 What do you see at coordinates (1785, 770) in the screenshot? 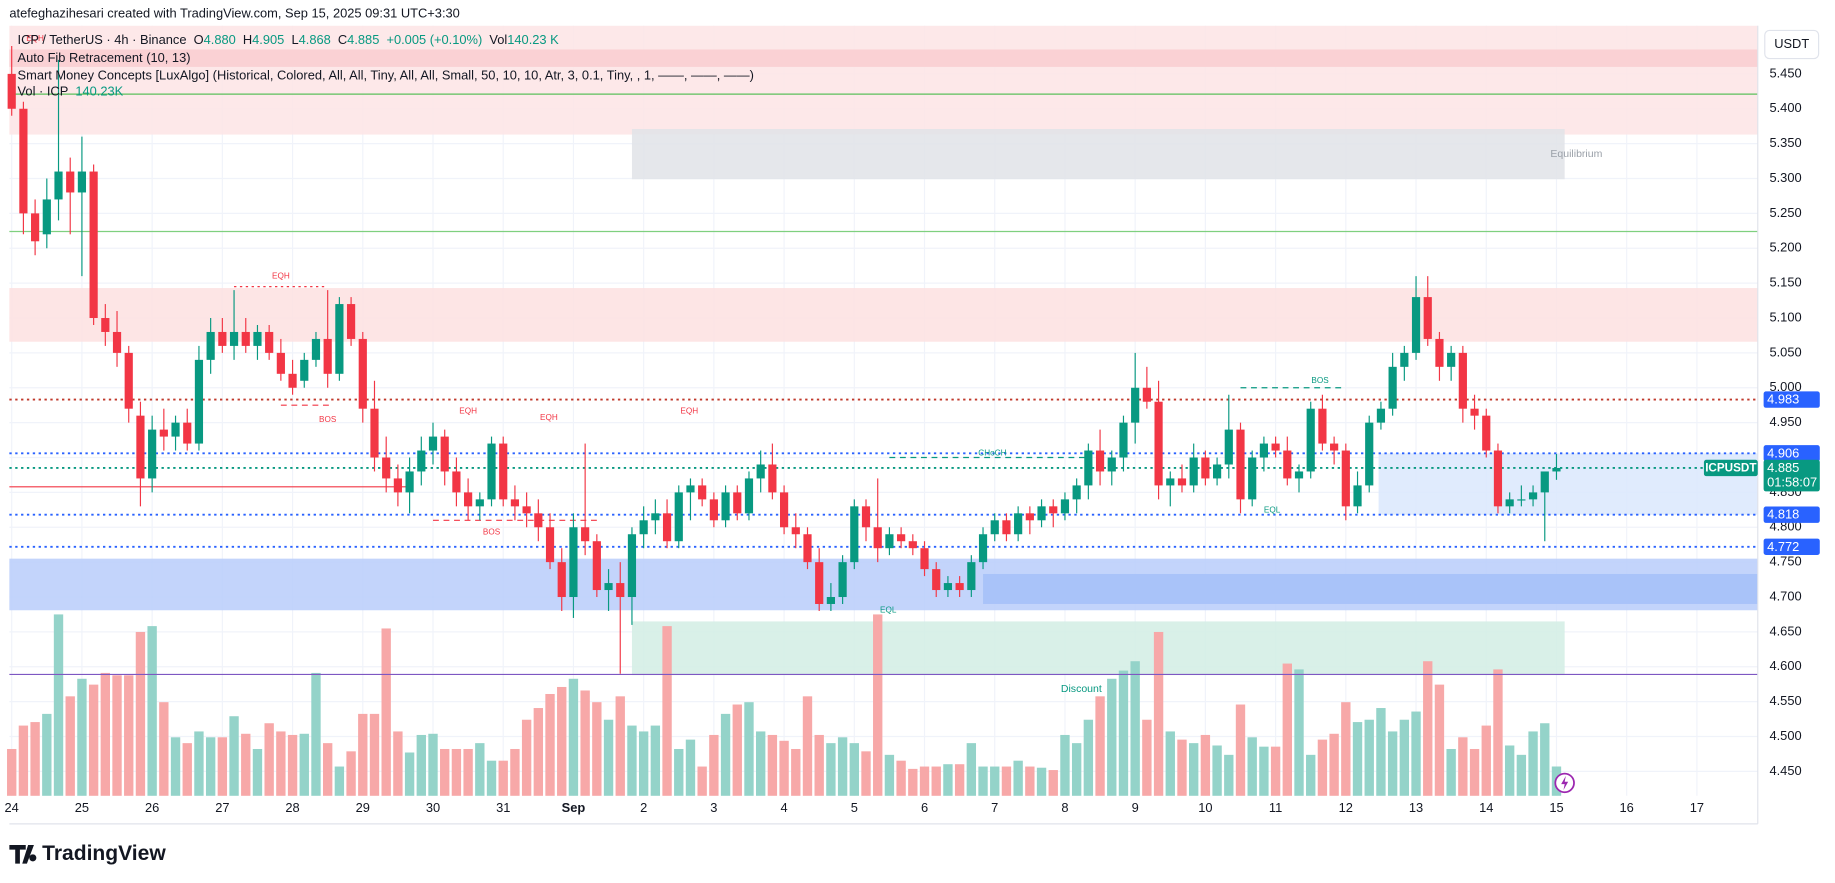
I see `y-tick-label: 4.450` at bounding box center [1785, 770].